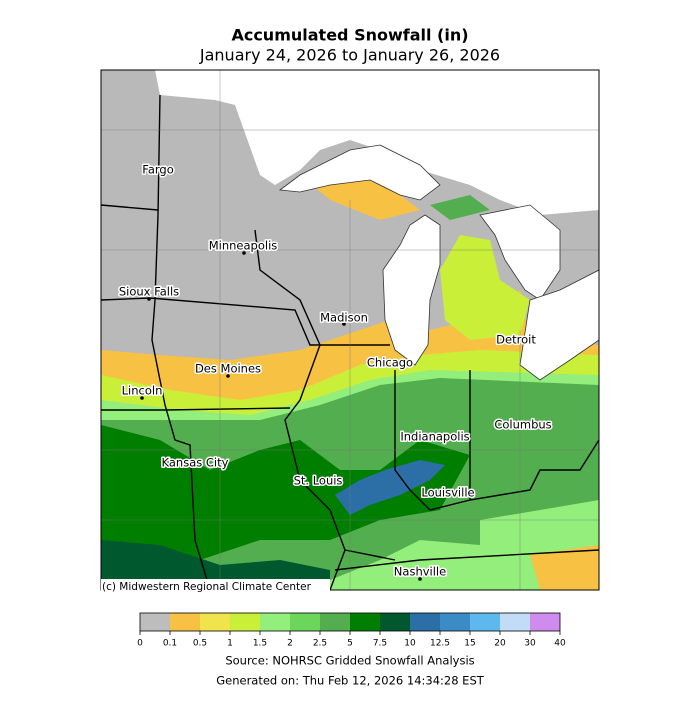 This screenshot has width=700, height=704. I want to click on city-label: Louisville, so click(447, 493).